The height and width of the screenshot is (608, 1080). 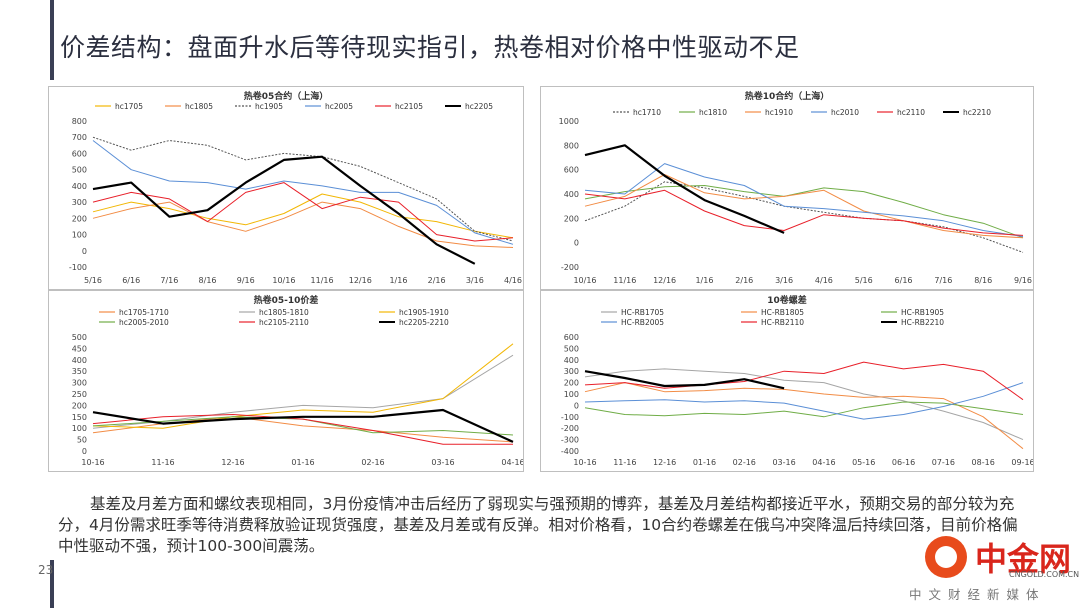 I want to click on legend-label: hc2205, so click(x=479, y=106).